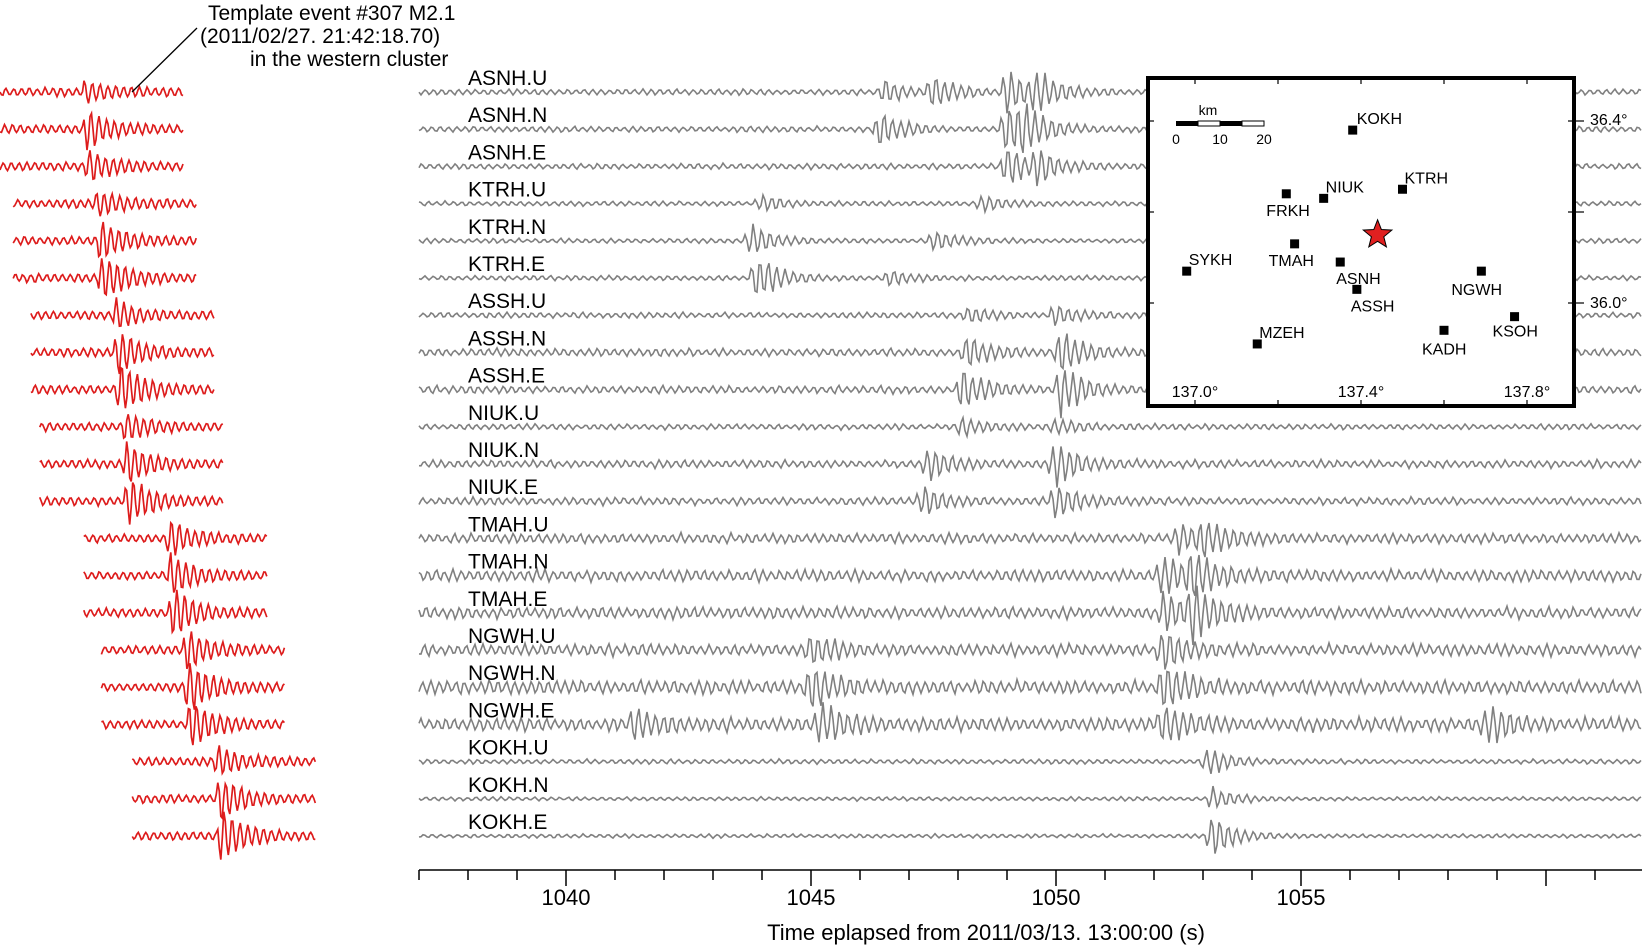 Image resolution: width=1642 pixels, height=951 pixels. What do you see at coordinates (1208, 110) in the screenshot?
I see `scale-unit-label: km` at bounding box center [1208, 110].